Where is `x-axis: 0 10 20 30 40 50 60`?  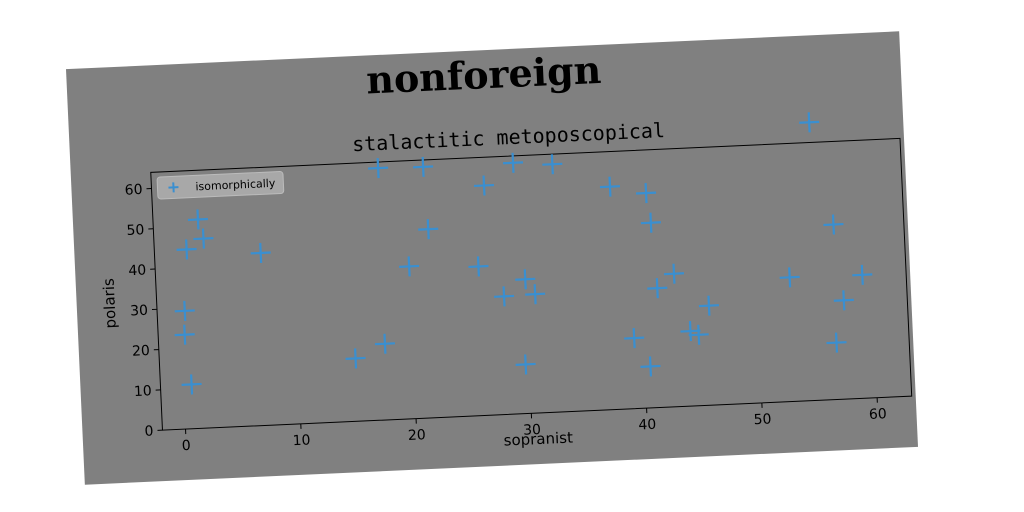
x-axis: 0 10 20 30 40 50 60 is located at coordinates (534, 425).